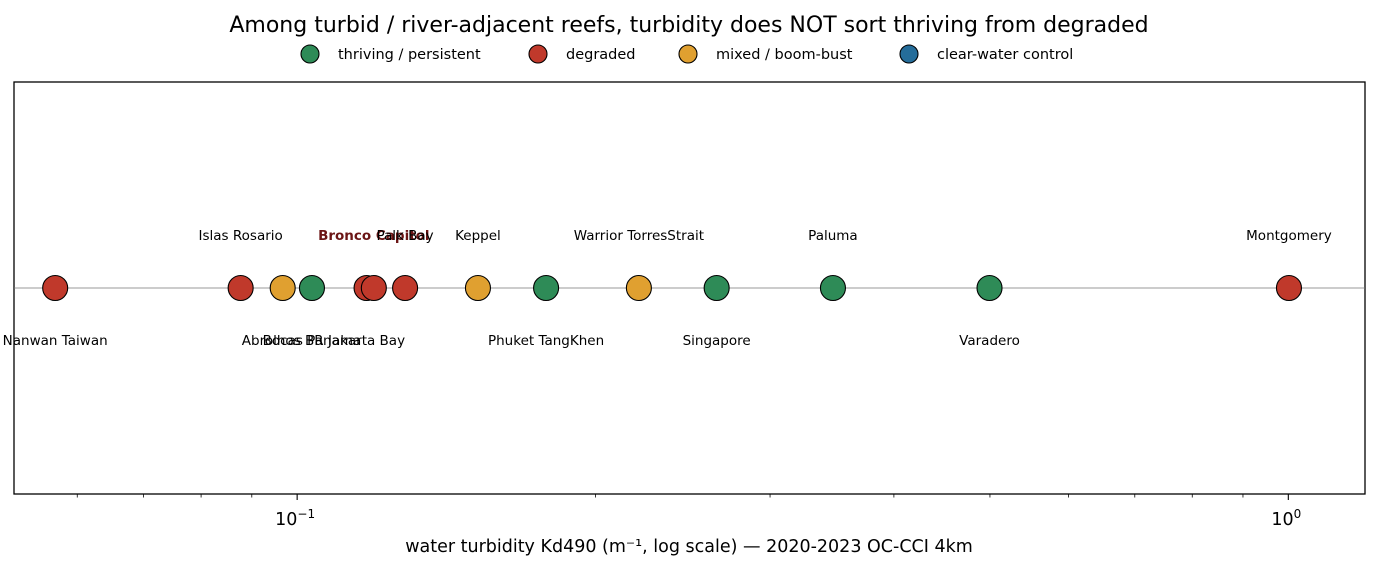  I want to click on legend-item-thriving: thriving / persistent, so click(390, 54).